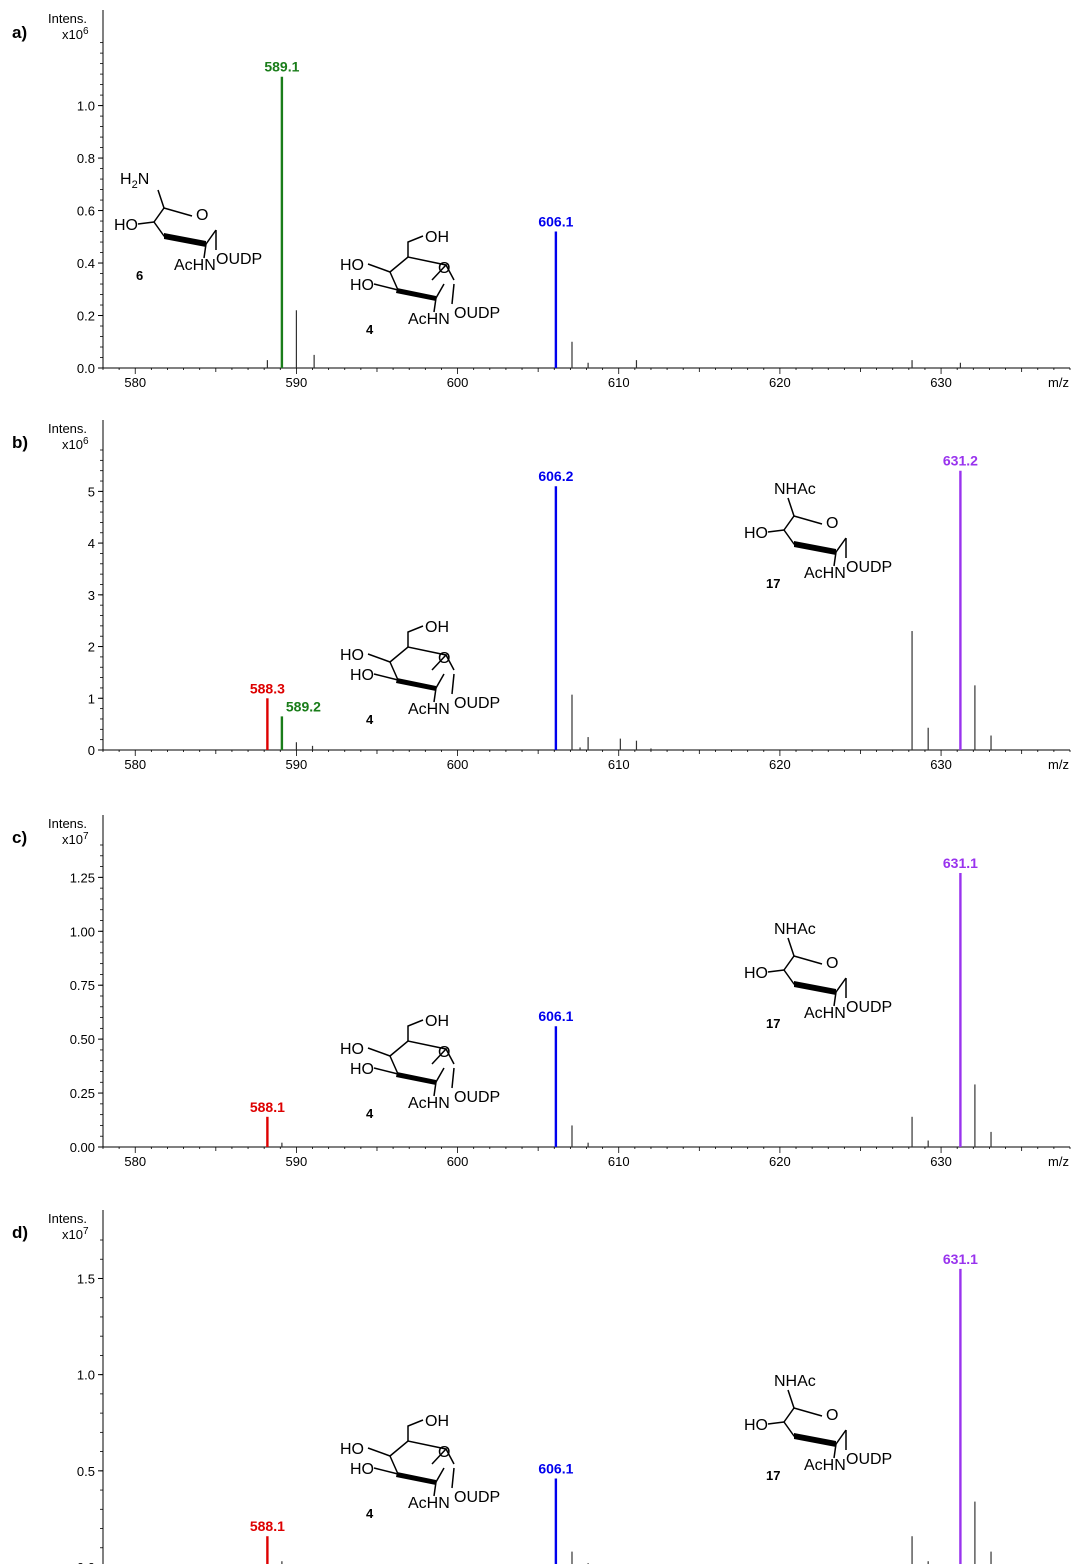  What do you see at coordinates (82, 985) in the screenshot?
I see `y-tick-label: 0.75` at bounding box center [82, 985].